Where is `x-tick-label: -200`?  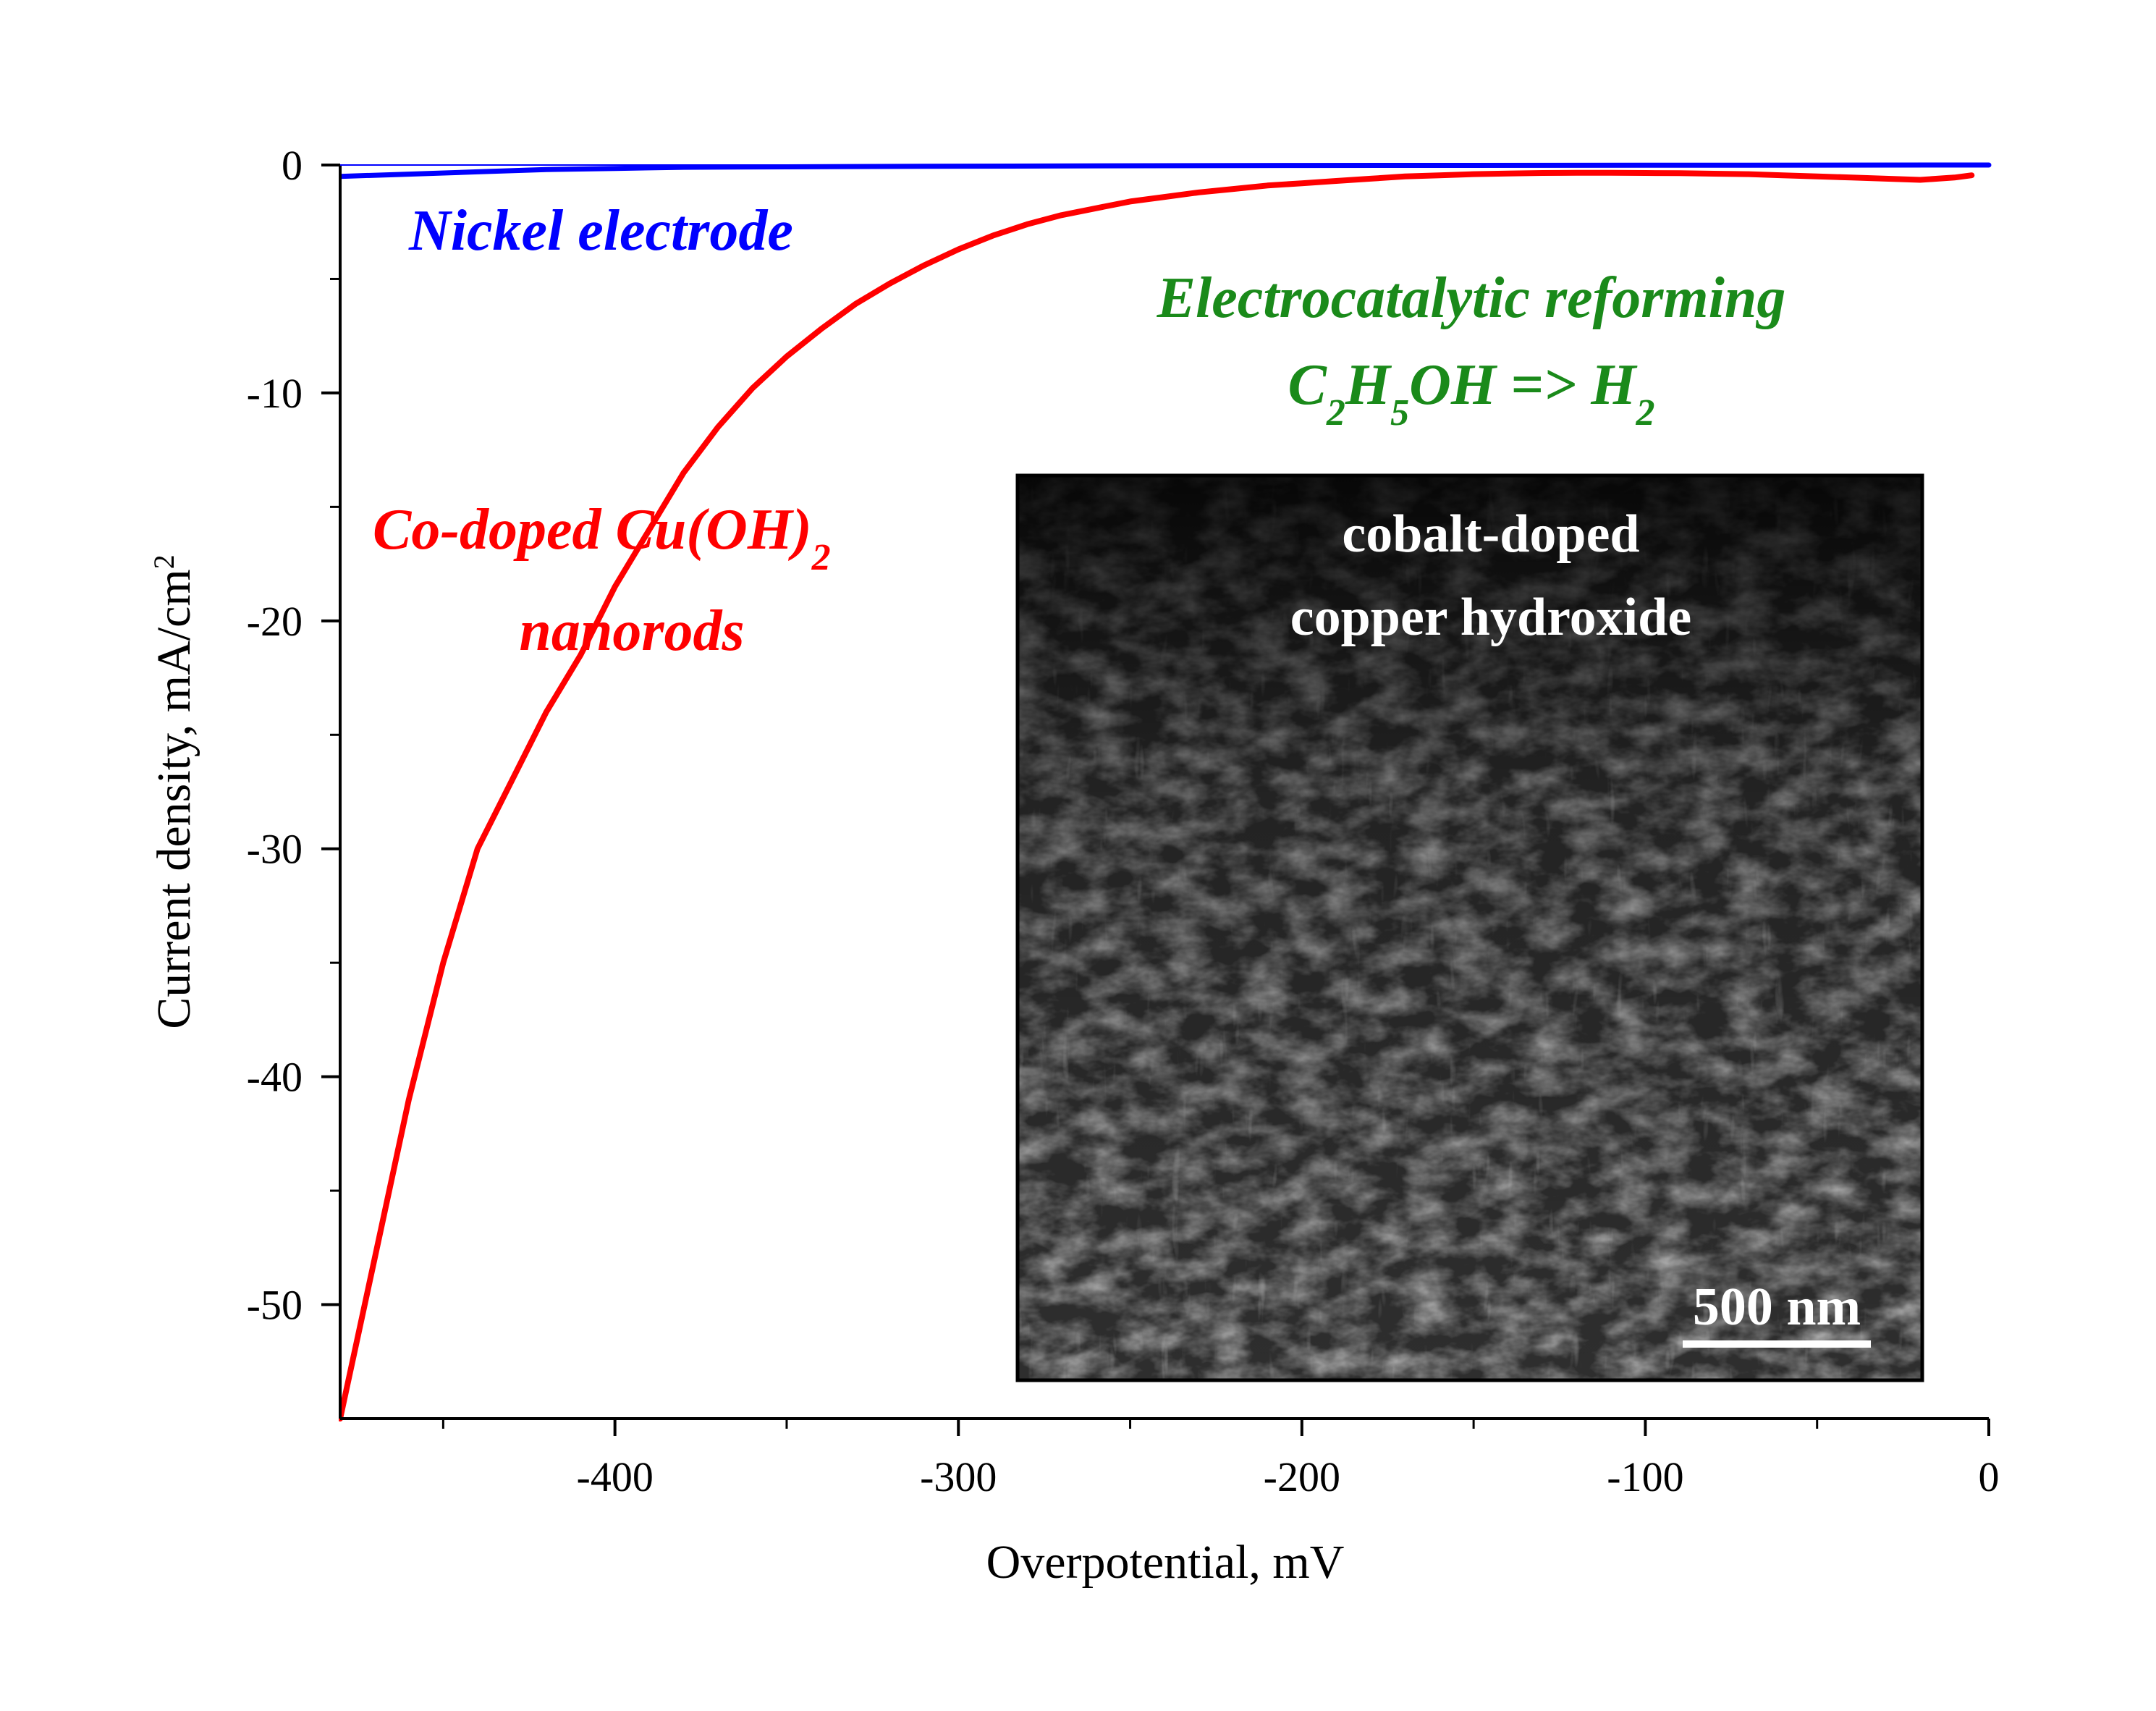 x-tick-label: -200 is located at coordinates (1302, 1476).